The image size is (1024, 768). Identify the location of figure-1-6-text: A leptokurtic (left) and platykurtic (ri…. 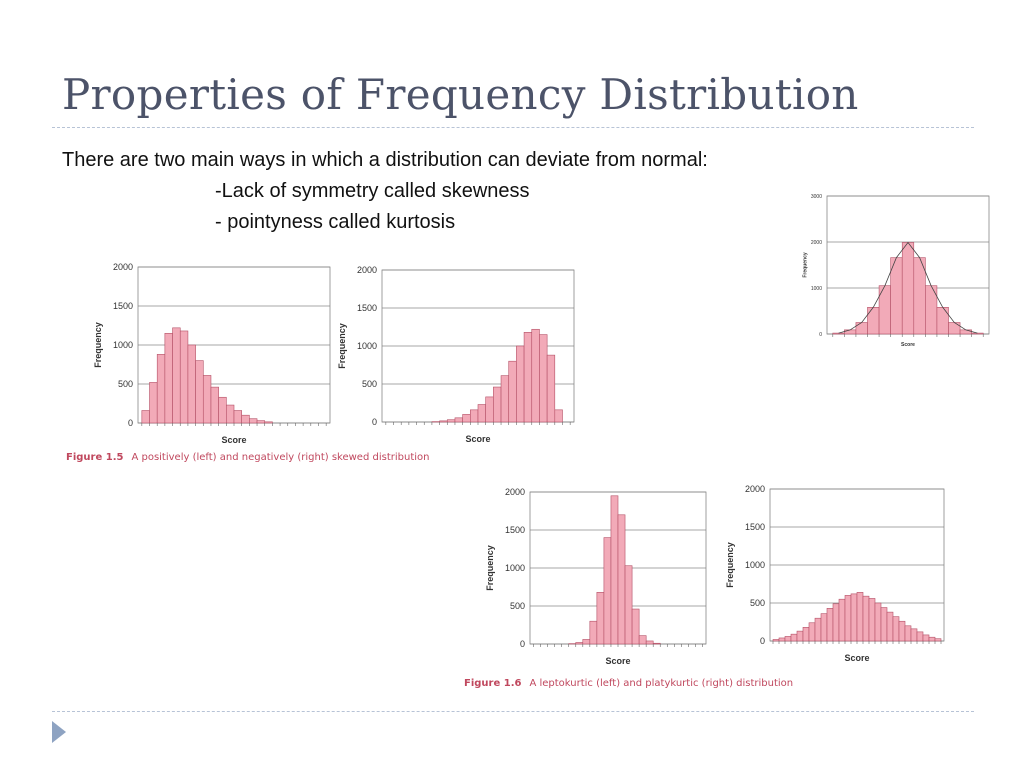
(661, 683).